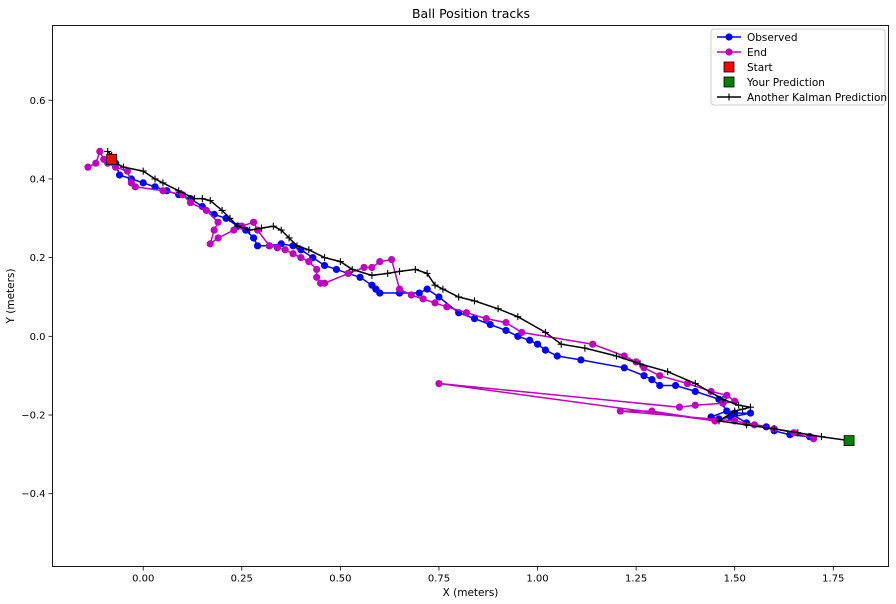 The width and height of the screenshot is (896, 604). What do you see at coordinates (772, 38) in the screenshot?
I see `legend-label: Observed` at bounding box center [772, 38].